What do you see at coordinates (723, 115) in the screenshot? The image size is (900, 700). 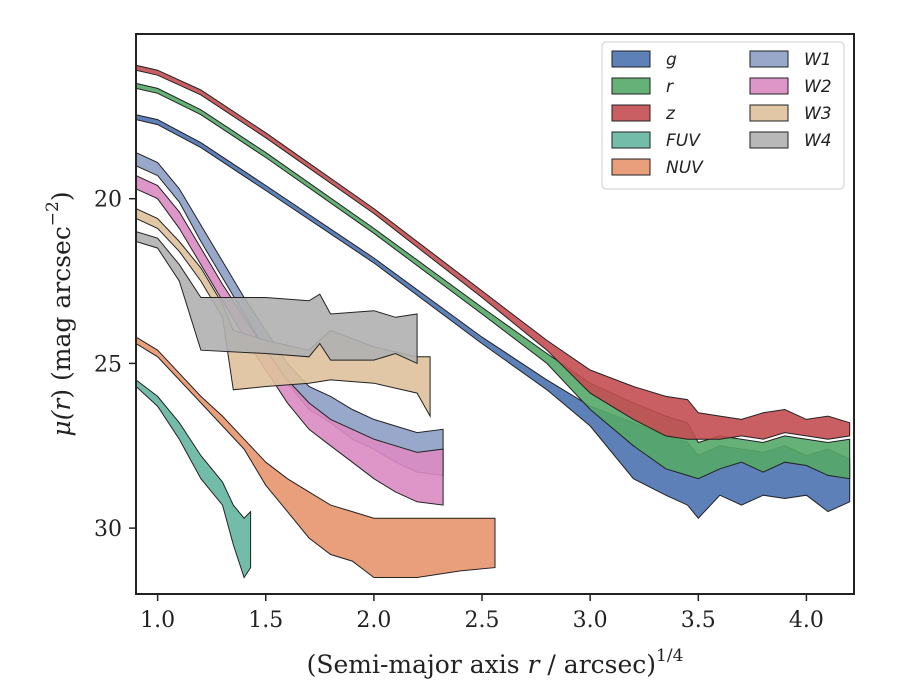 I see `legend: grz FUV NUV W1 W2 W3 W4` at bounding box center [723, 115].